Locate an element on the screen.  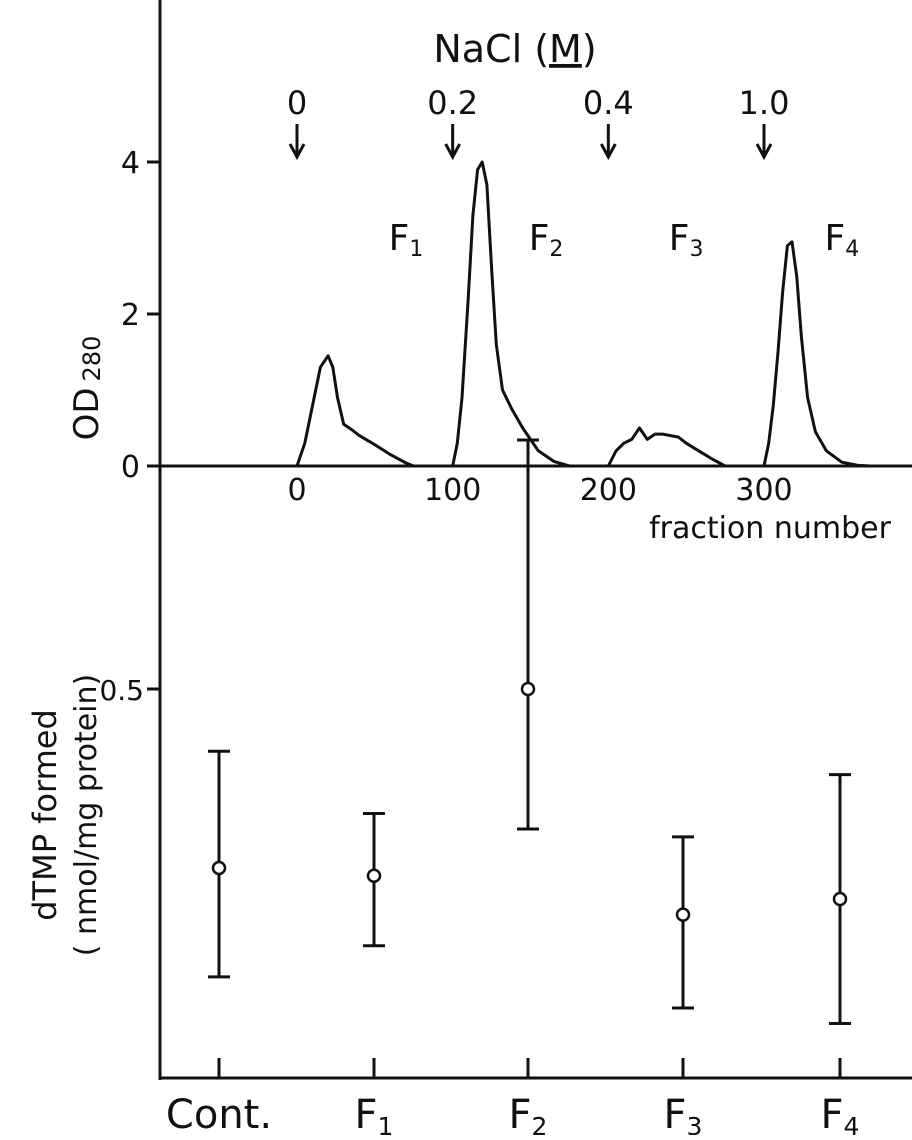
fraction-x-tick-label: 300 is located at coordinates (763, 490).